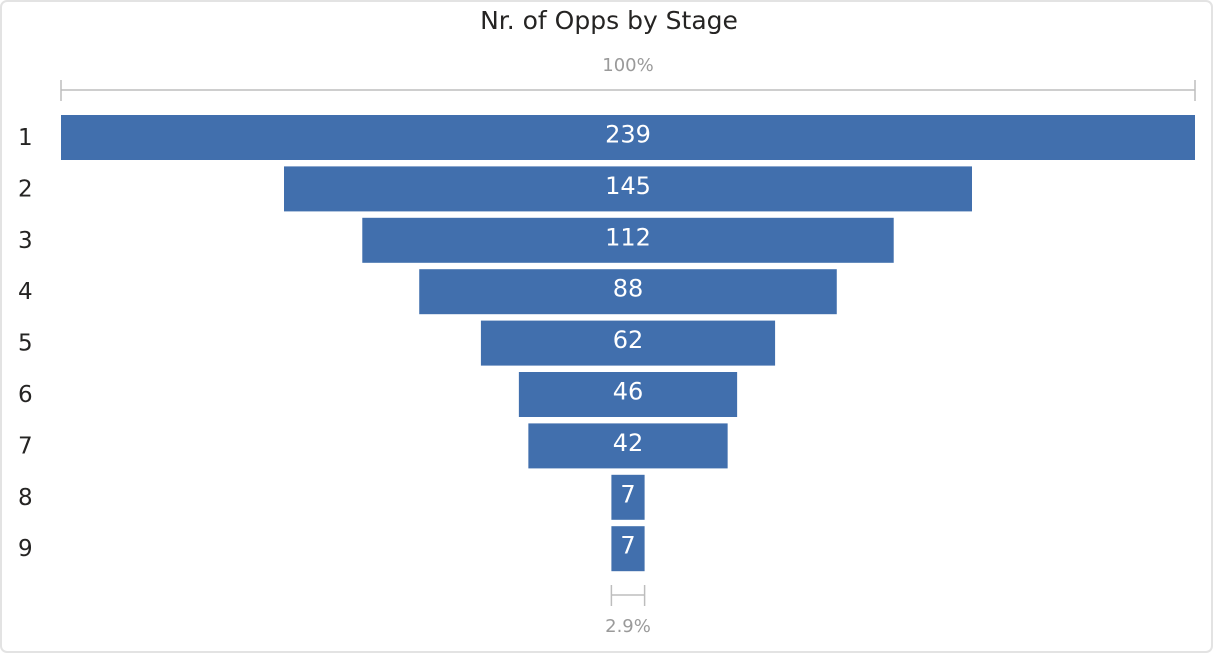 The width and height of the screenshot is (1214, 654). Describe the element at coordinates (25, 292) in the screenshot. I see `category-label: 4` at that location.